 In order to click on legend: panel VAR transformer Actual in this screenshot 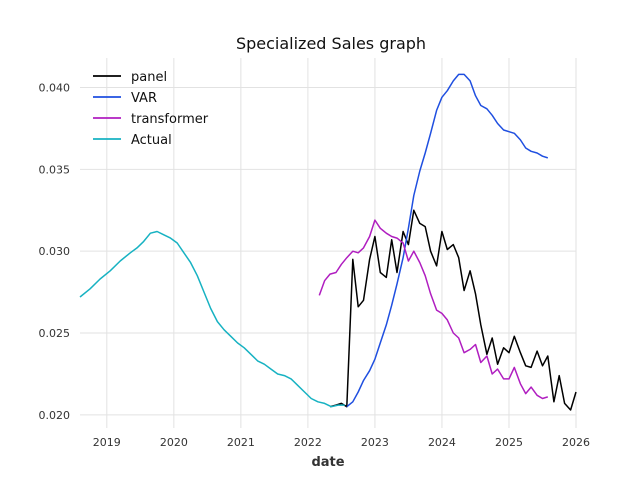, I will do `click(151, 109)`.